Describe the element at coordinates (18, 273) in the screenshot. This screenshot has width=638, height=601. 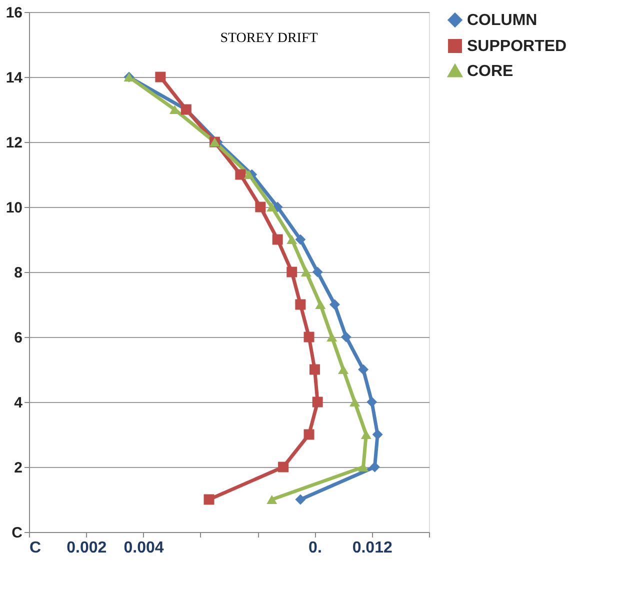
I see `y-tick-label: 8` at that location.